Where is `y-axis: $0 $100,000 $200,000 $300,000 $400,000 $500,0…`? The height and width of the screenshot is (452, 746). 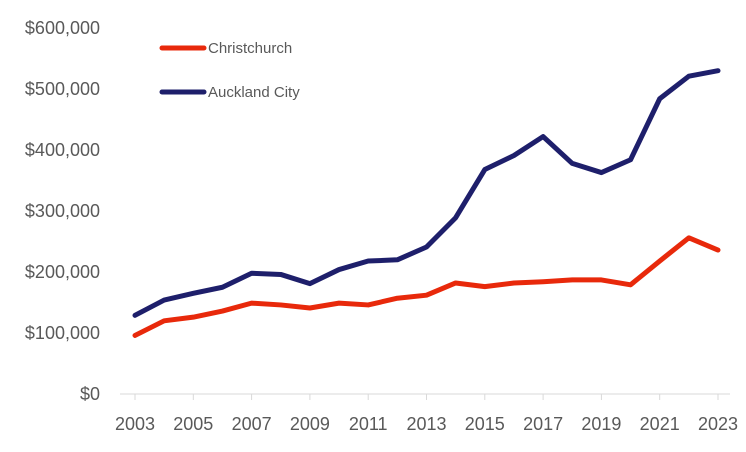 y-axis: $0 $100,000 $200,000 $300,000 $400,000 $500,0… is located at coordinates (62, 211).